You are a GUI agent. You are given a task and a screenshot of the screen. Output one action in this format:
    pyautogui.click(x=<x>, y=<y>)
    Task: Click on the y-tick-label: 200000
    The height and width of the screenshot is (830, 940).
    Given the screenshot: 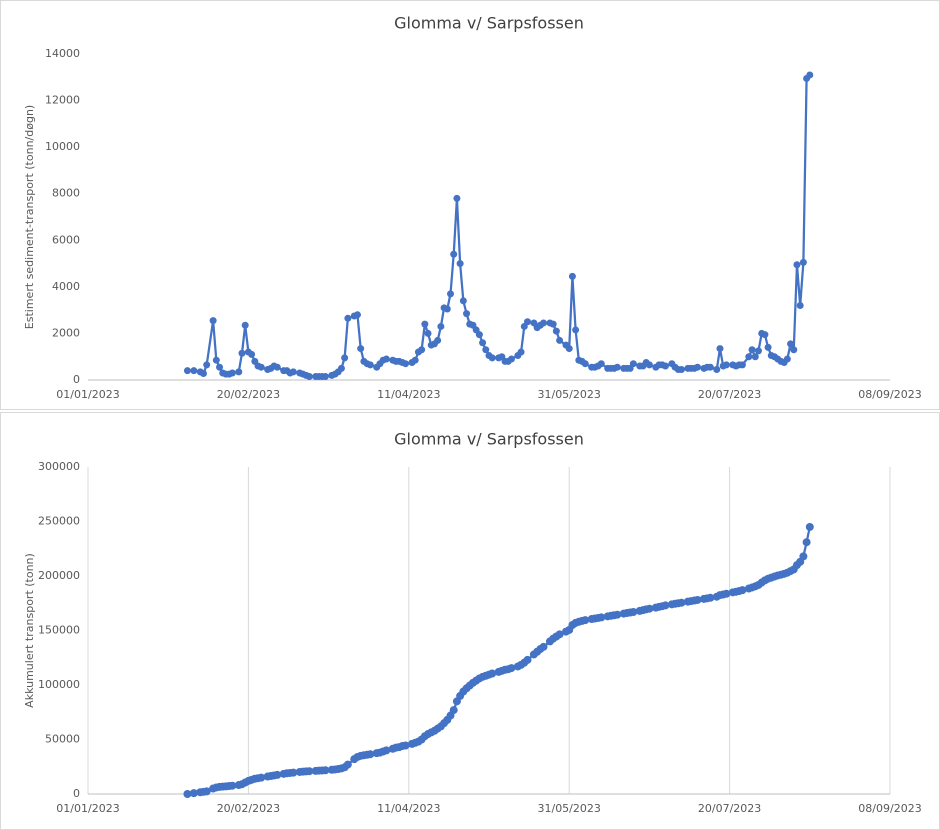 What is the action you would take?
    pyautogui.click(x=59, y=575)
    